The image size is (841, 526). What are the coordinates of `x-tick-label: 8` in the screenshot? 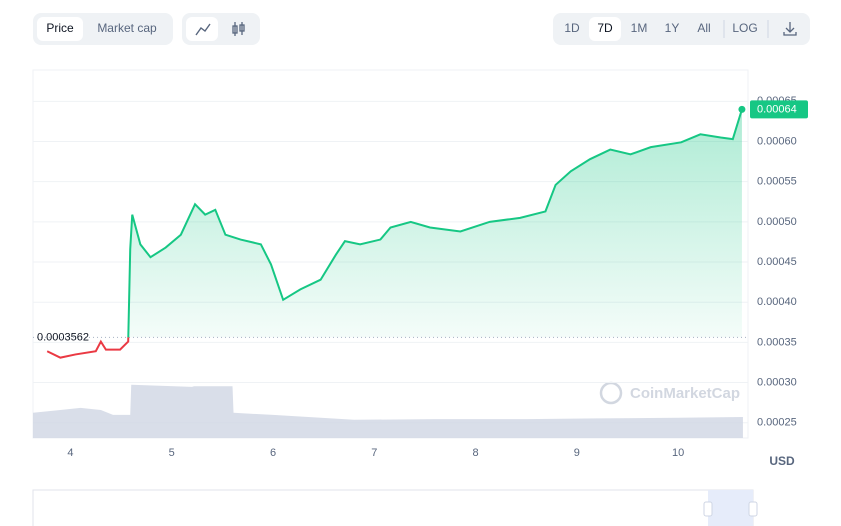 It's located at (476, 453).